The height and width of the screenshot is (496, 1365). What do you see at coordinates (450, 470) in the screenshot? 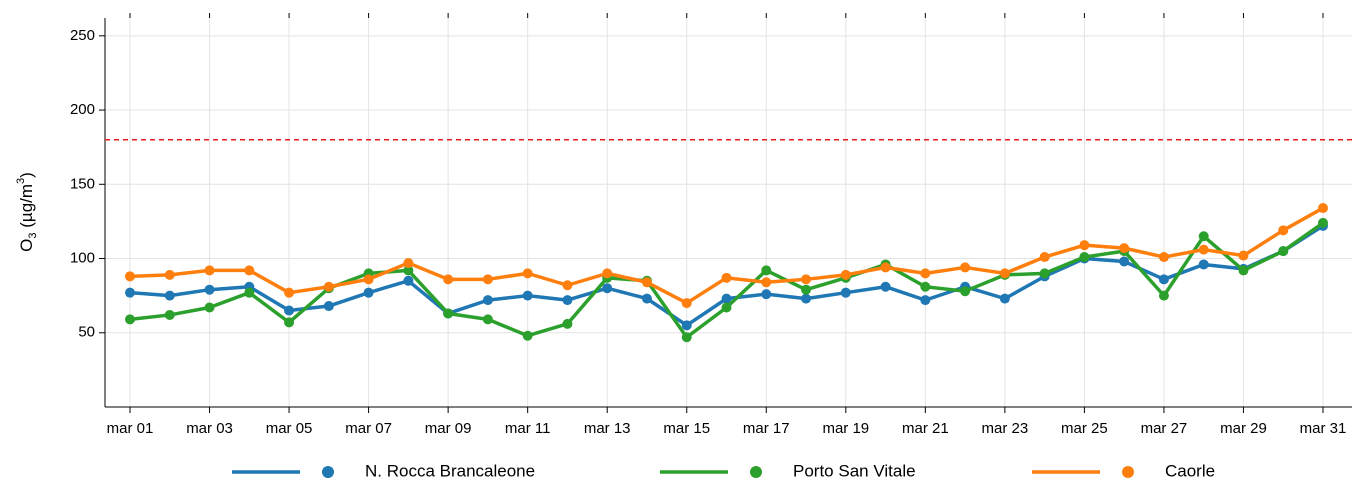
I see `legend-label: N. Rocca Brancaleone` at bounding box center [450, 470].